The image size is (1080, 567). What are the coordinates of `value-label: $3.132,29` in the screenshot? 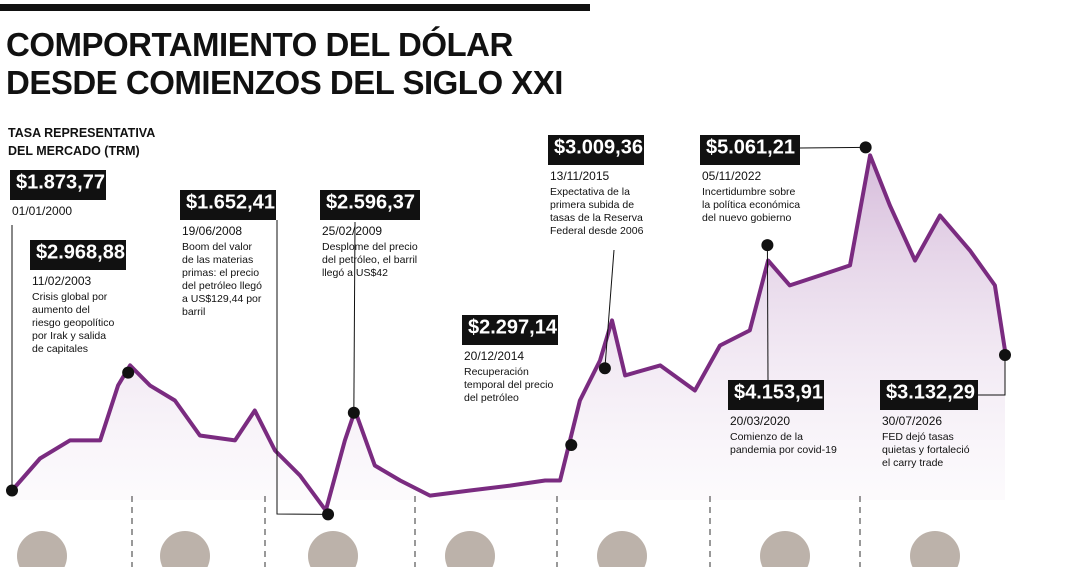 It's located at (930, 393).